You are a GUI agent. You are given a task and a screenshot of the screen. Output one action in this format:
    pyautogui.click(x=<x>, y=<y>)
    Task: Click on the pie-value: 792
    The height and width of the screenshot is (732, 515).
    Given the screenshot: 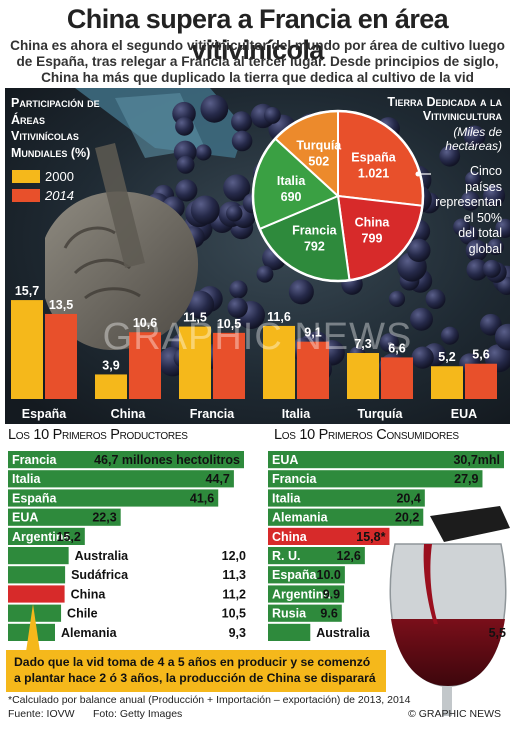 What is the action you would take?
    pyautogui.click(x=314, y=246)
    